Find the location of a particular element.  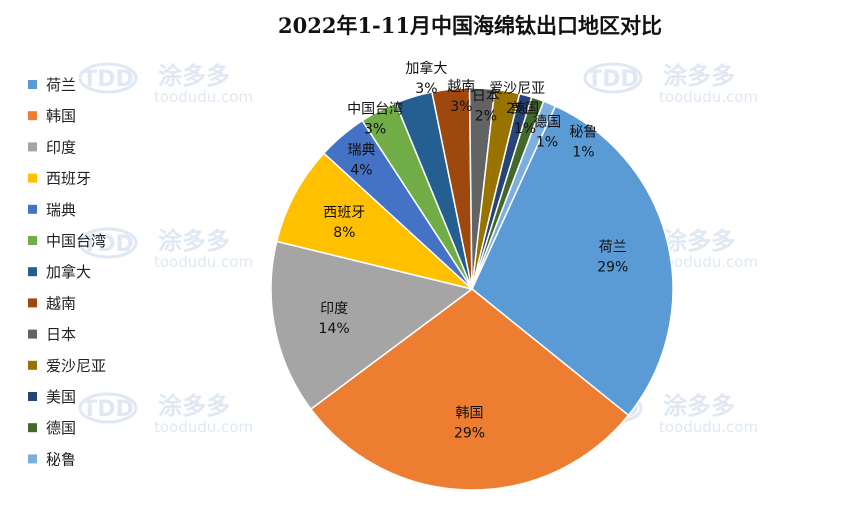

legend-label: 印度 is located at coordinates (61, 147).